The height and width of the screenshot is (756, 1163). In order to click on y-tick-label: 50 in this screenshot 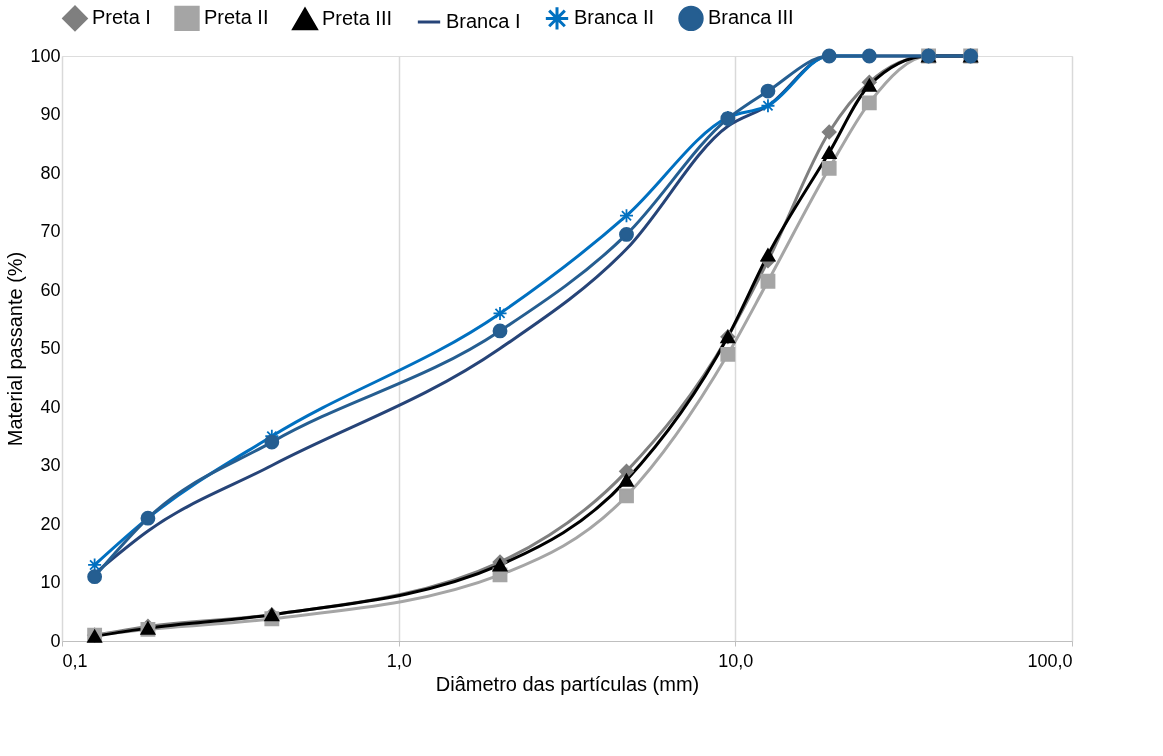, I will do `click(50, 348)`.